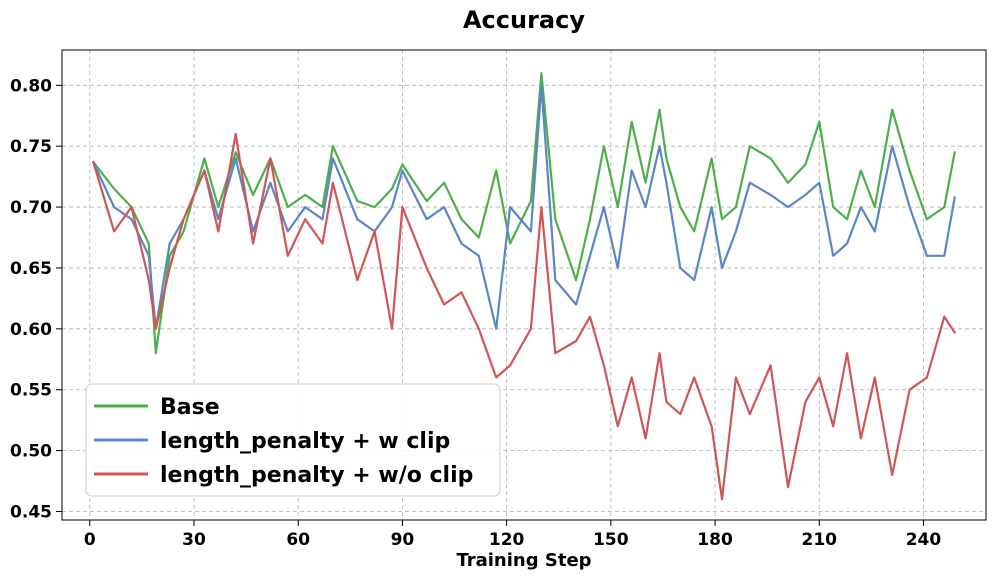 The image size is (996, 578). Describe the element at coordinates (305, 441) in the screenshot. I see `legend-label-w-clip: length_penalty + w clip` at that location.